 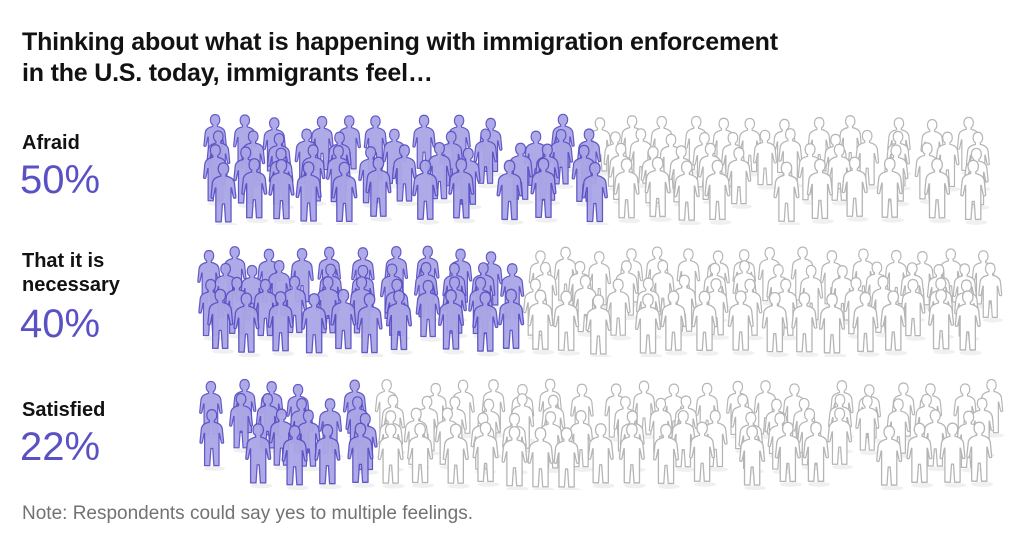 I want to click on row-label: That it is necessary, so click(x=71, y=273).